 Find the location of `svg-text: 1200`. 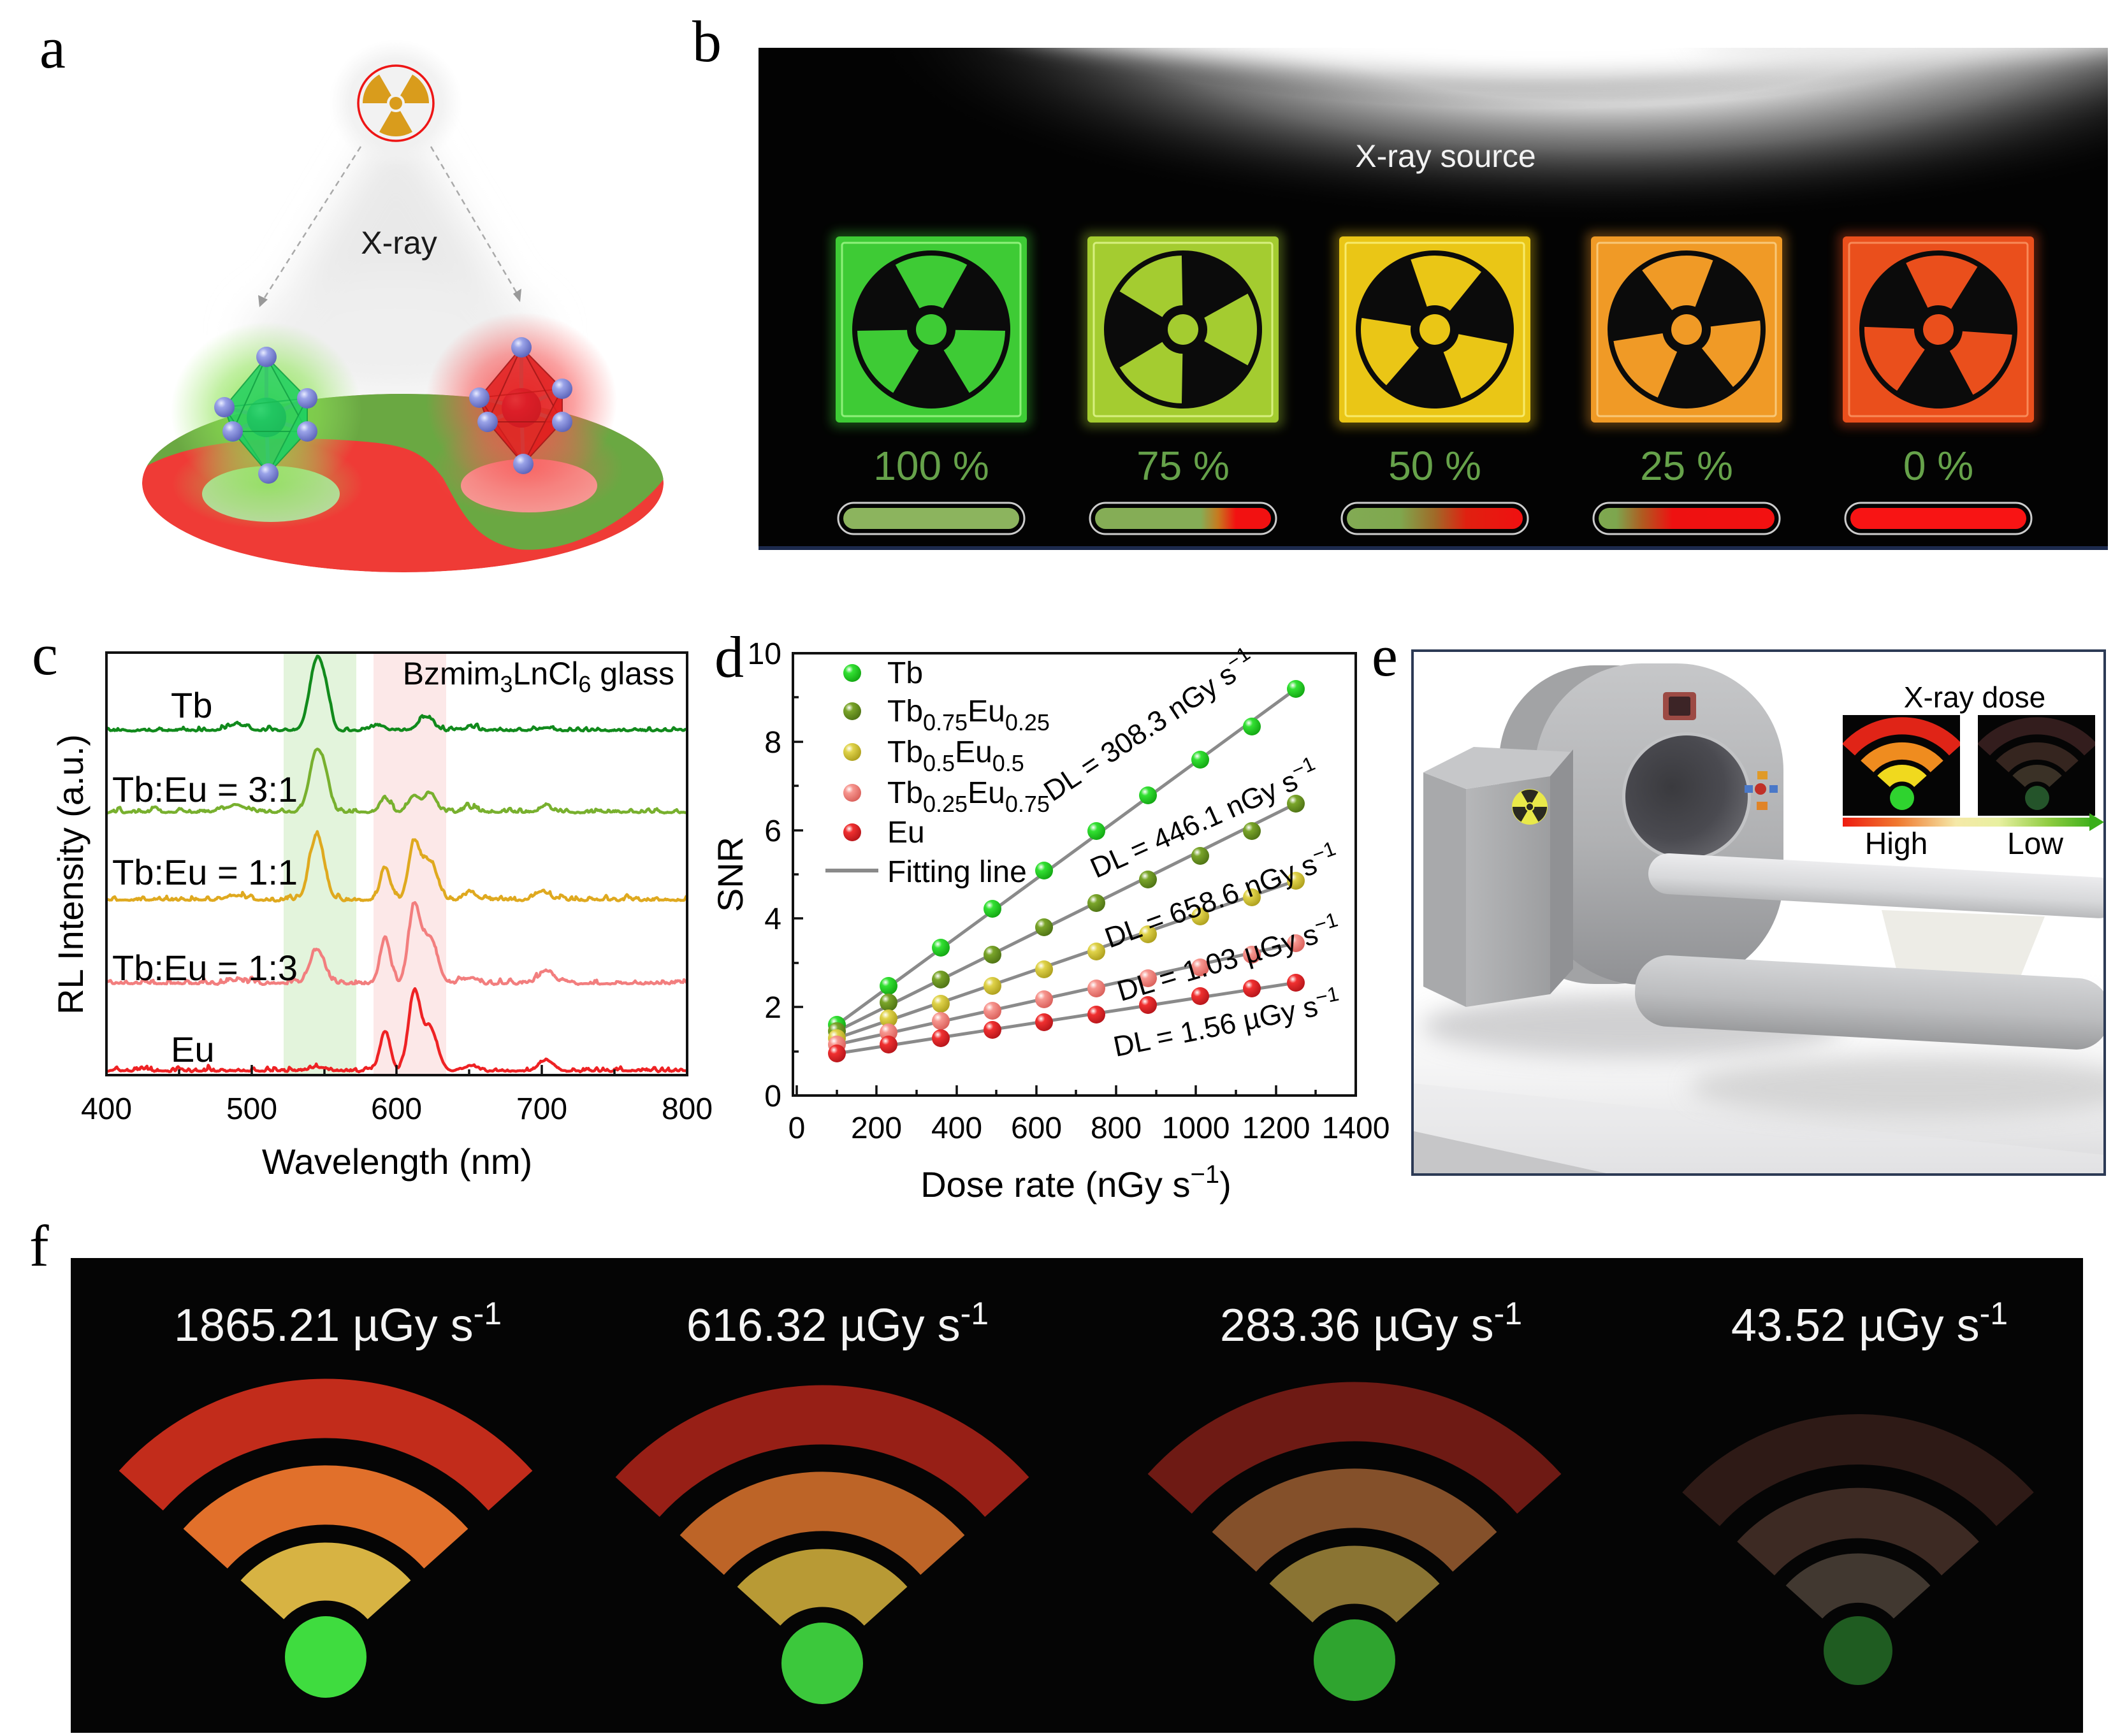

svg-text: 1200 is located at coordinates (1276, 1128).